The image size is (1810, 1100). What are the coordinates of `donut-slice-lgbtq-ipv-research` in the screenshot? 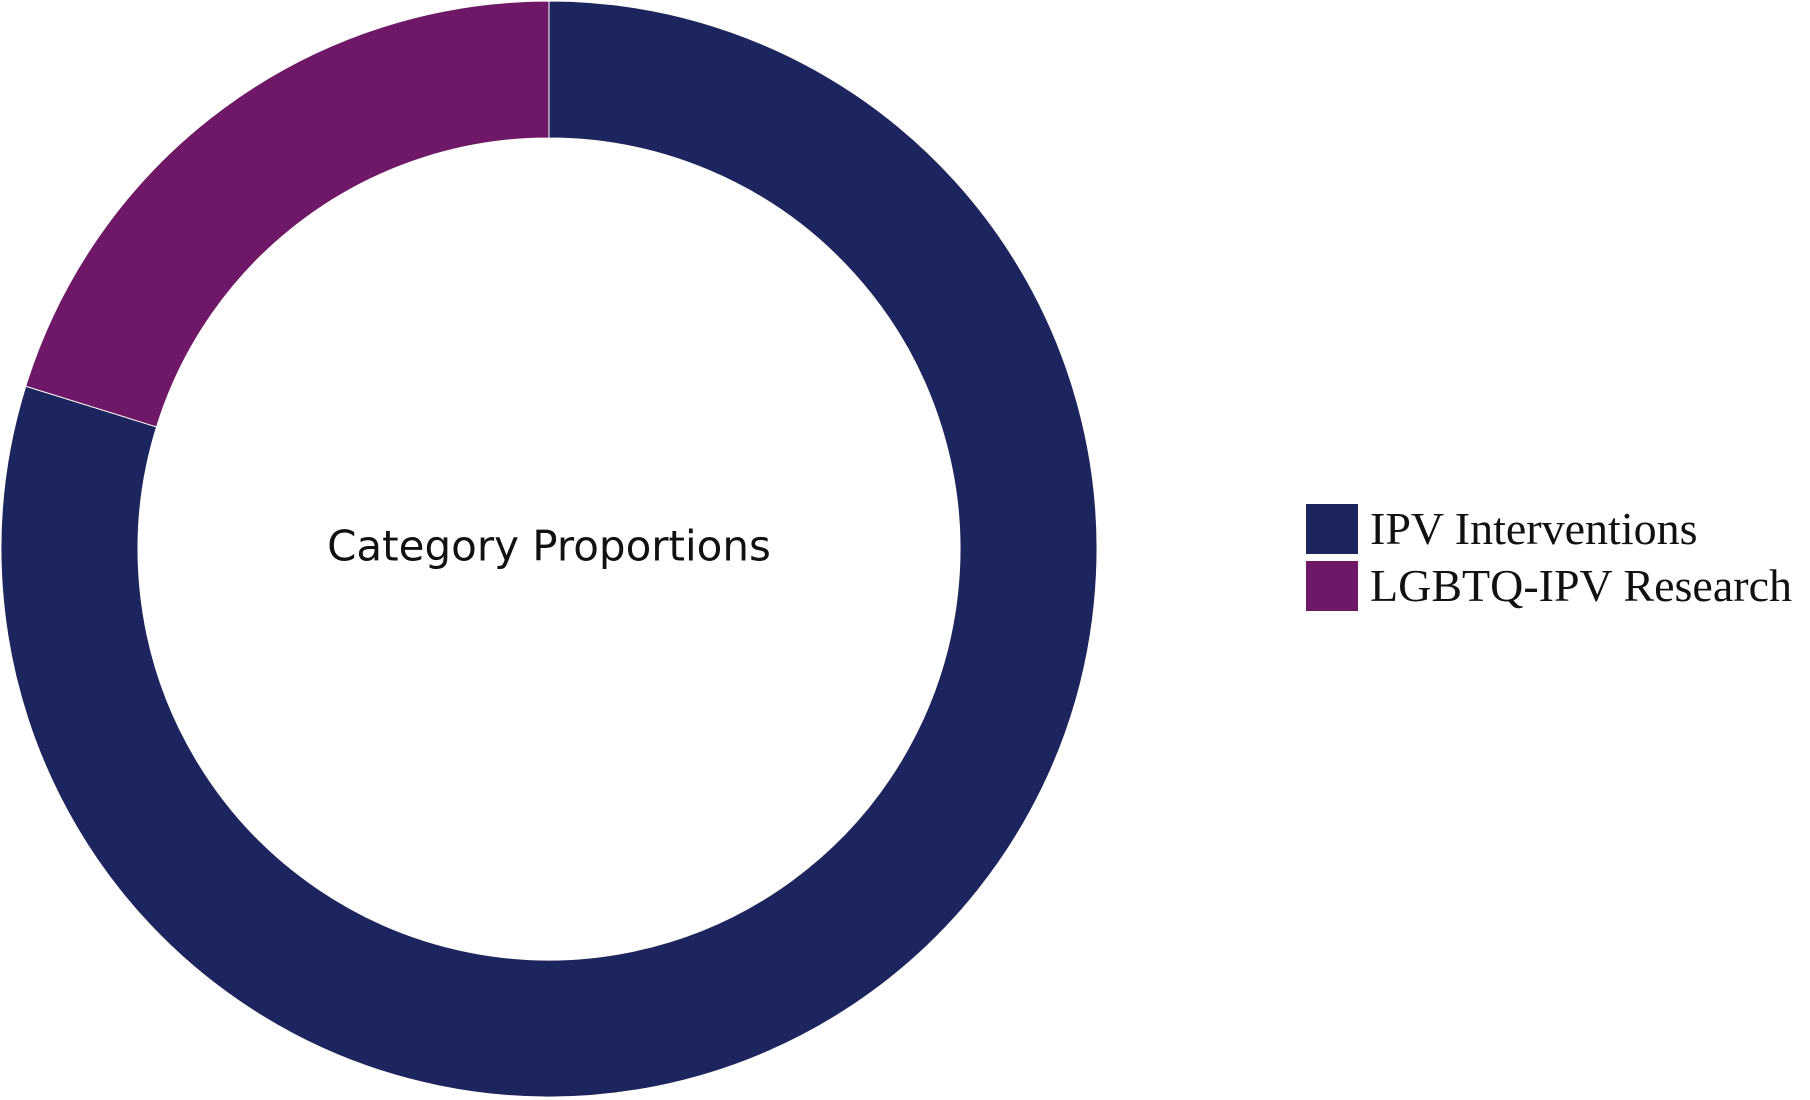 It's located at (287, 214).